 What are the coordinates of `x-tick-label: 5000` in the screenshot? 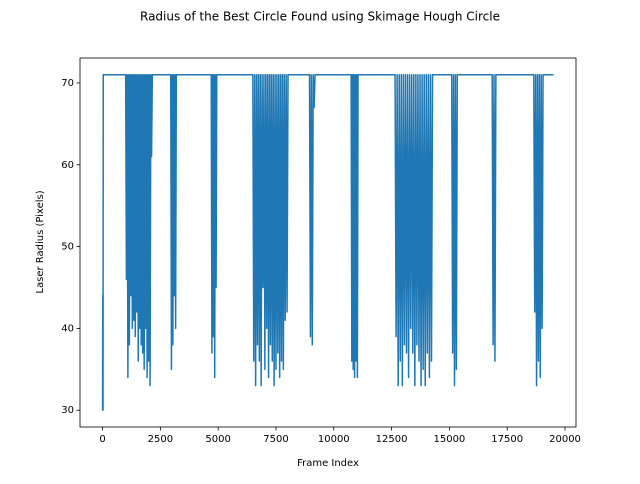 It's located at (217, 439).